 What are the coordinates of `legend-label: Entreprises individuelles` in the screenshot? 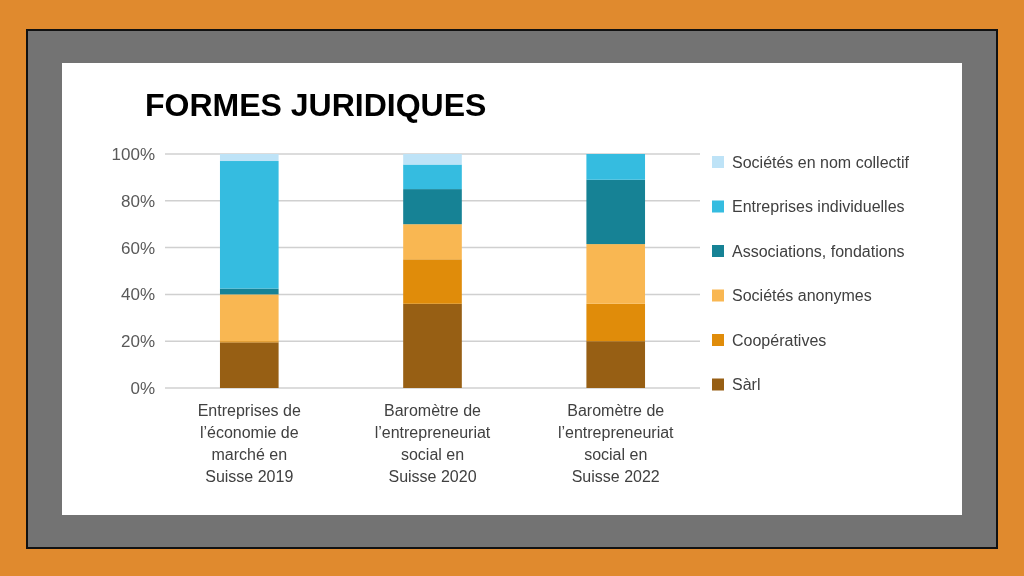 It's located at (818, 207).